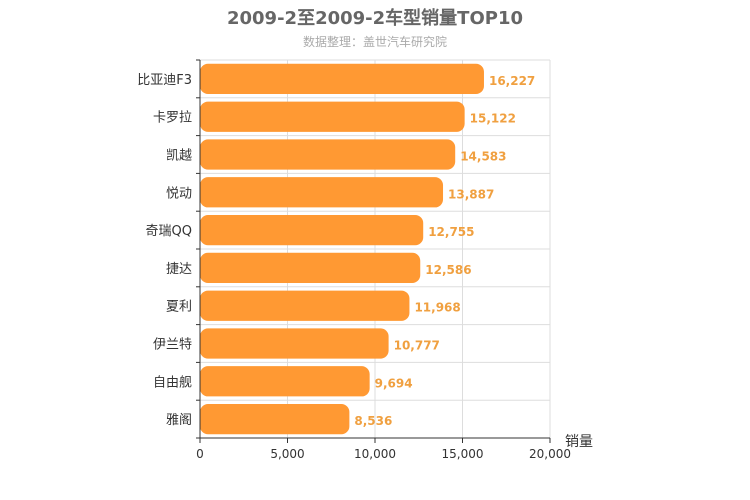  I want to click on chart-title: 2009-2至2009-2车型销量TOP10, so click(375, 18).